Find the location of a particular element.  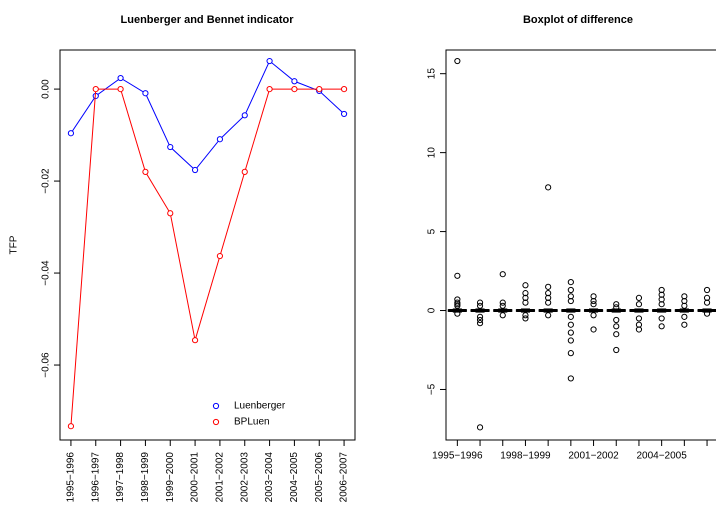

y-tick-label: −0.06 is located at coordinates (46, 365).